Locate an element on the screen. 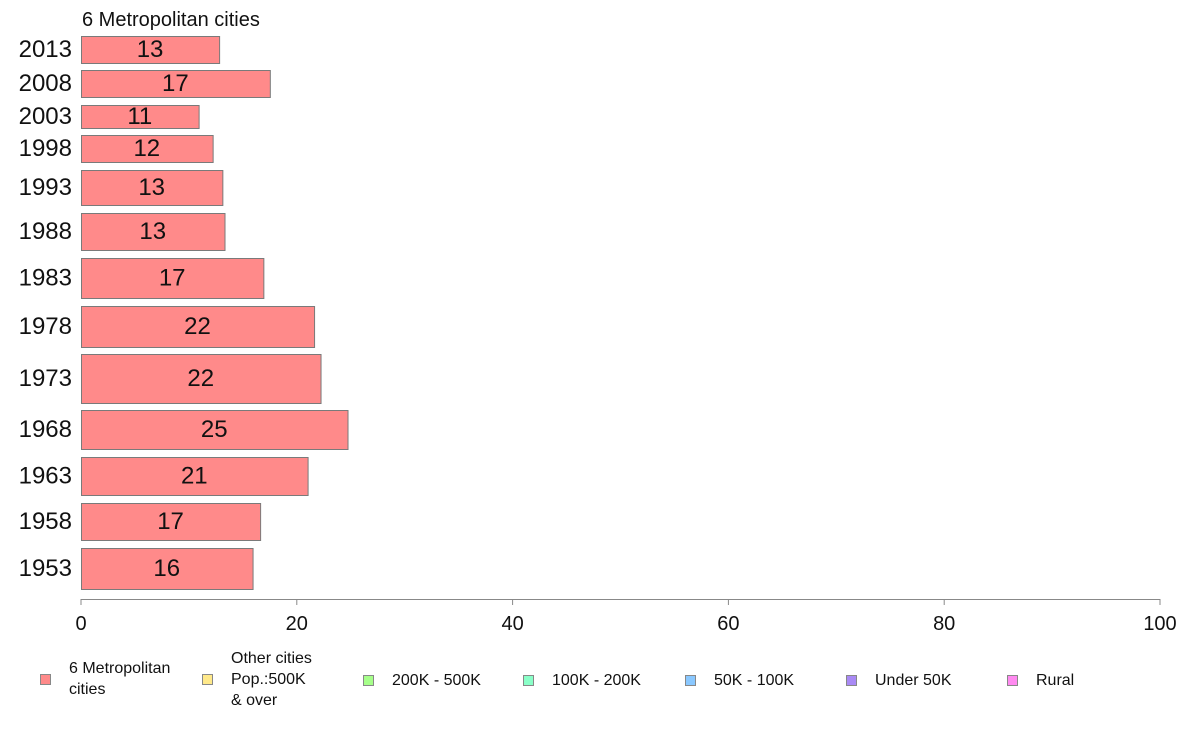 This screenshot has height=736, width=1188. category-label: 1958 is located at coordinates (45, 521).